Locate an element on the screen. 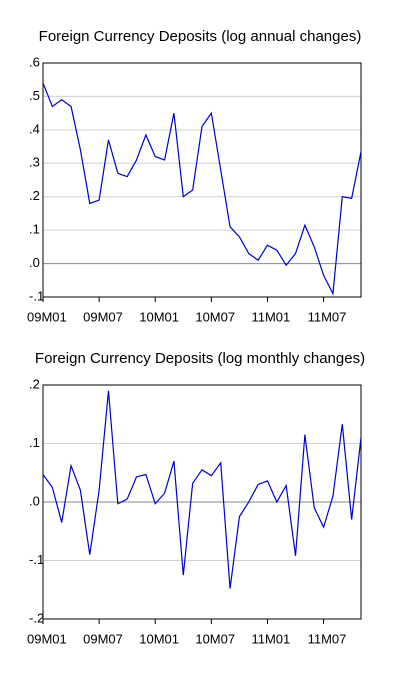 This screenshot has width=400, height=674. y-tick-label: -.2 is located at coordinates (36, 617).